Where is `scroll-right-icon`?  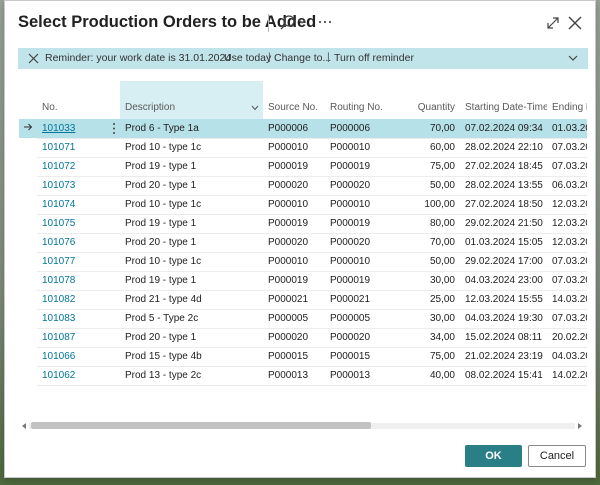 scroll-right-icon is located at coordinates (580, 426).